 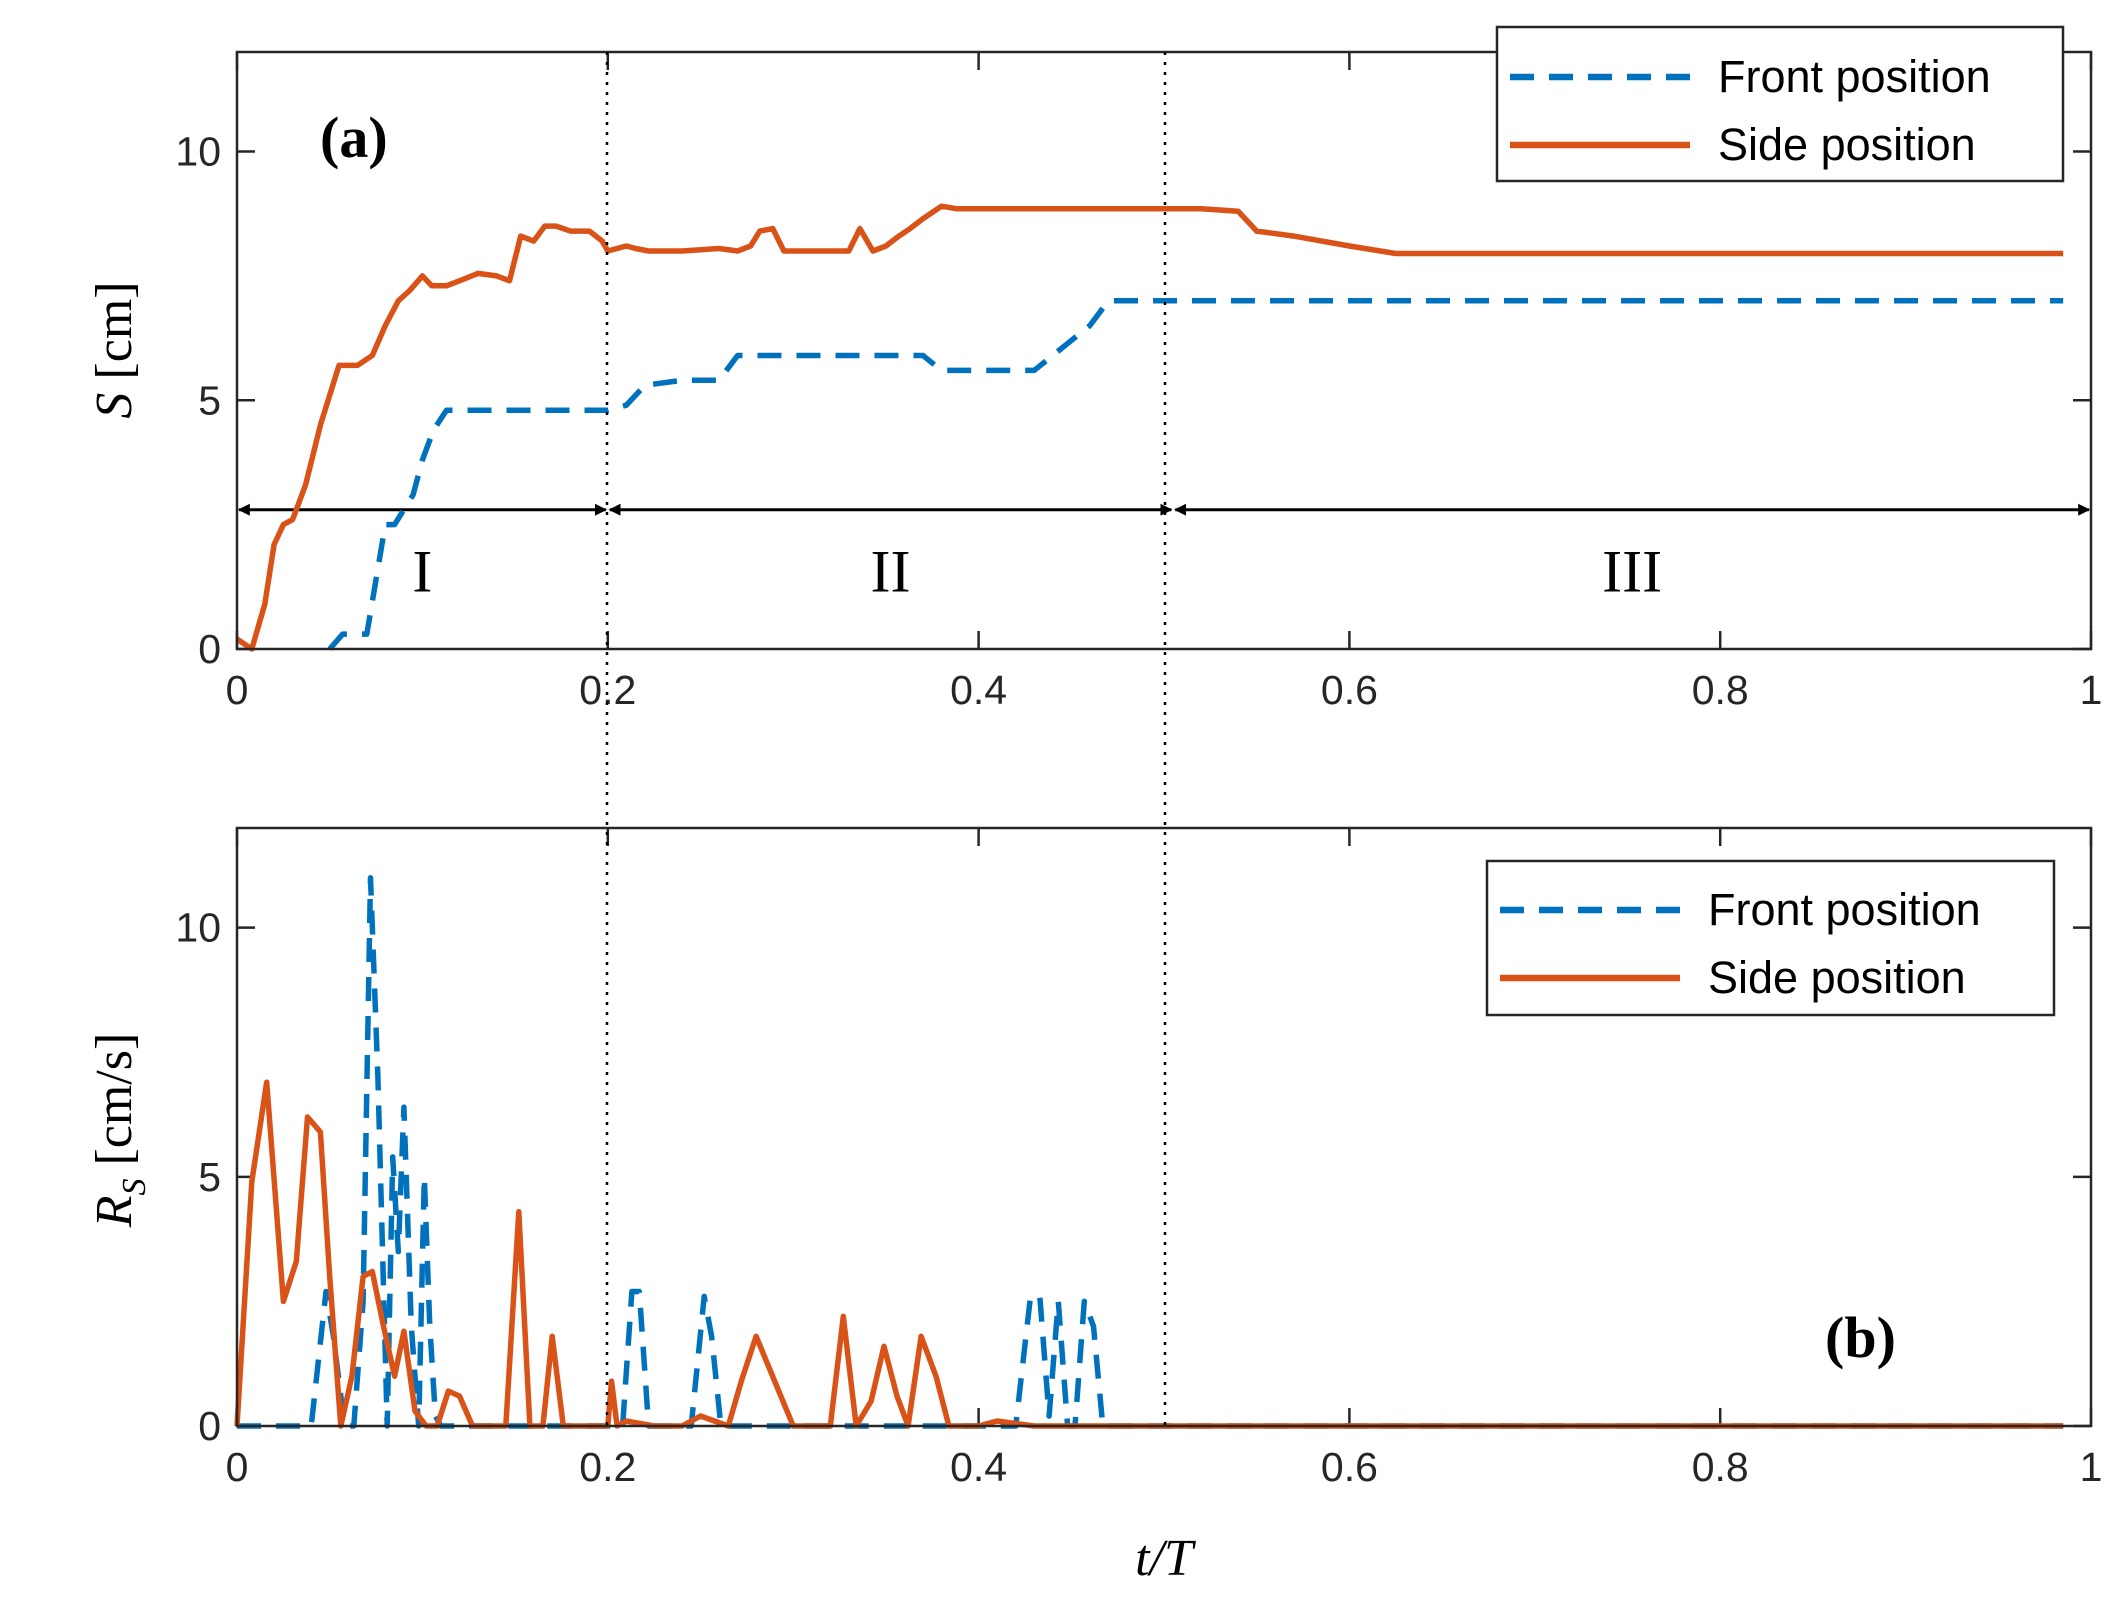 I want to click on panel-a-legend: Front position Side position, so click(x=1780, y=104).